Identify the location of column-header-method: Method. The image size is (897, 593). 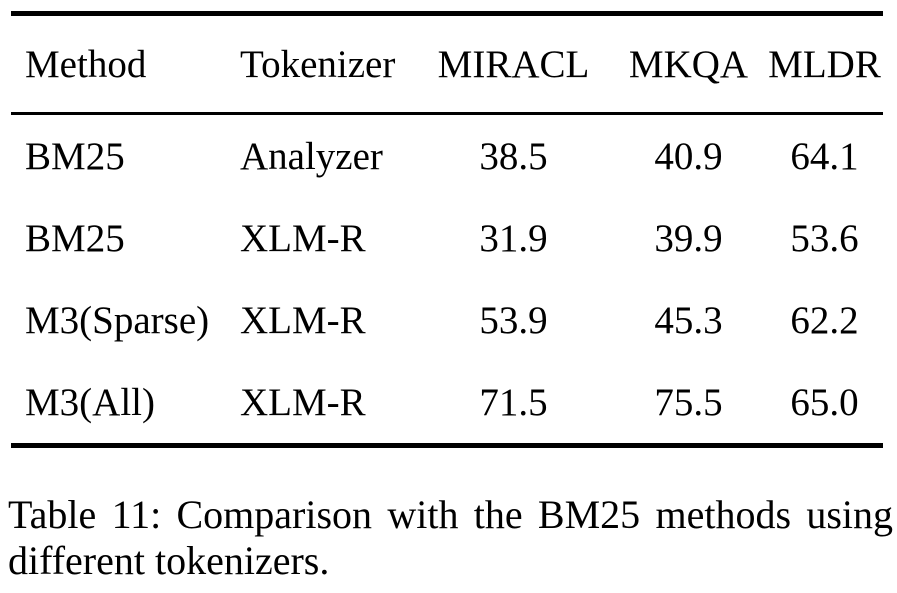
(118, 64).